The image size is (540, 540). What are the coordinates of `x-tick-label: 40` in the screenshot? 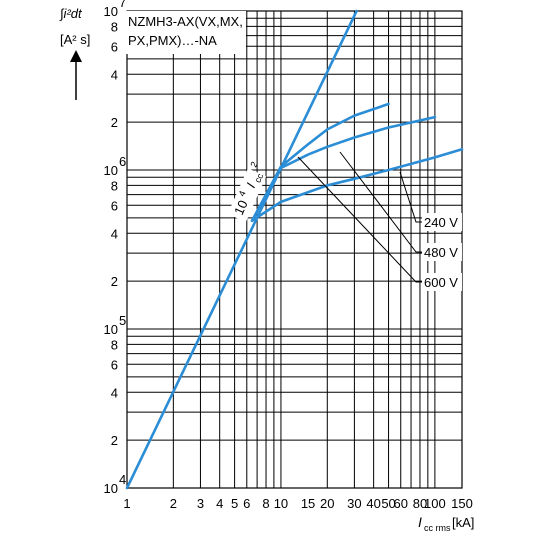 It's located at (373, 503).